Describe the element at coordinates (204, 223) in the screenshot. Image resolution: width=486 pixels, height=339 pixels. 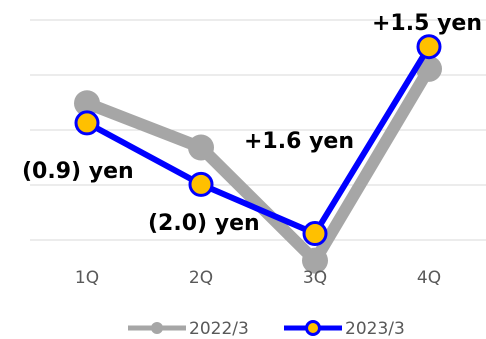
I see `annotation-2q: (2.0) yen` at that location.